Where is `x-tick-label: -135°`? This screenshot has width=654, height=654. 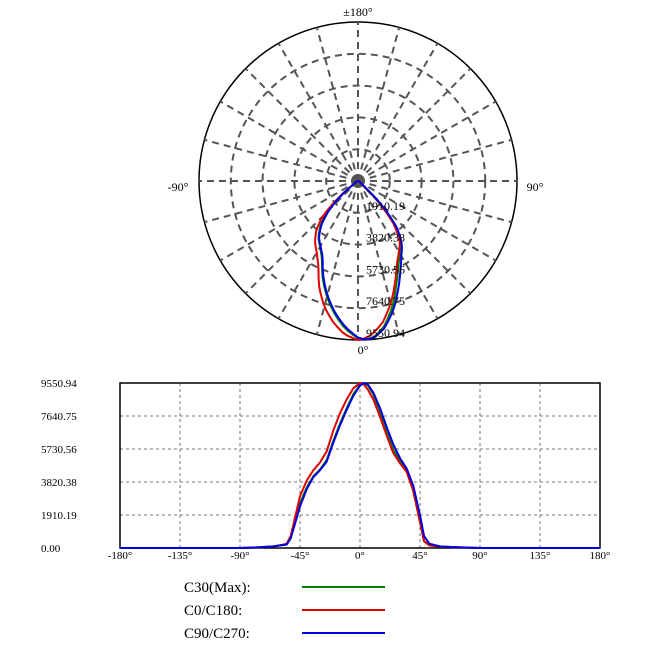 x-tick-label: -135° is located at coordinates (180, 556).